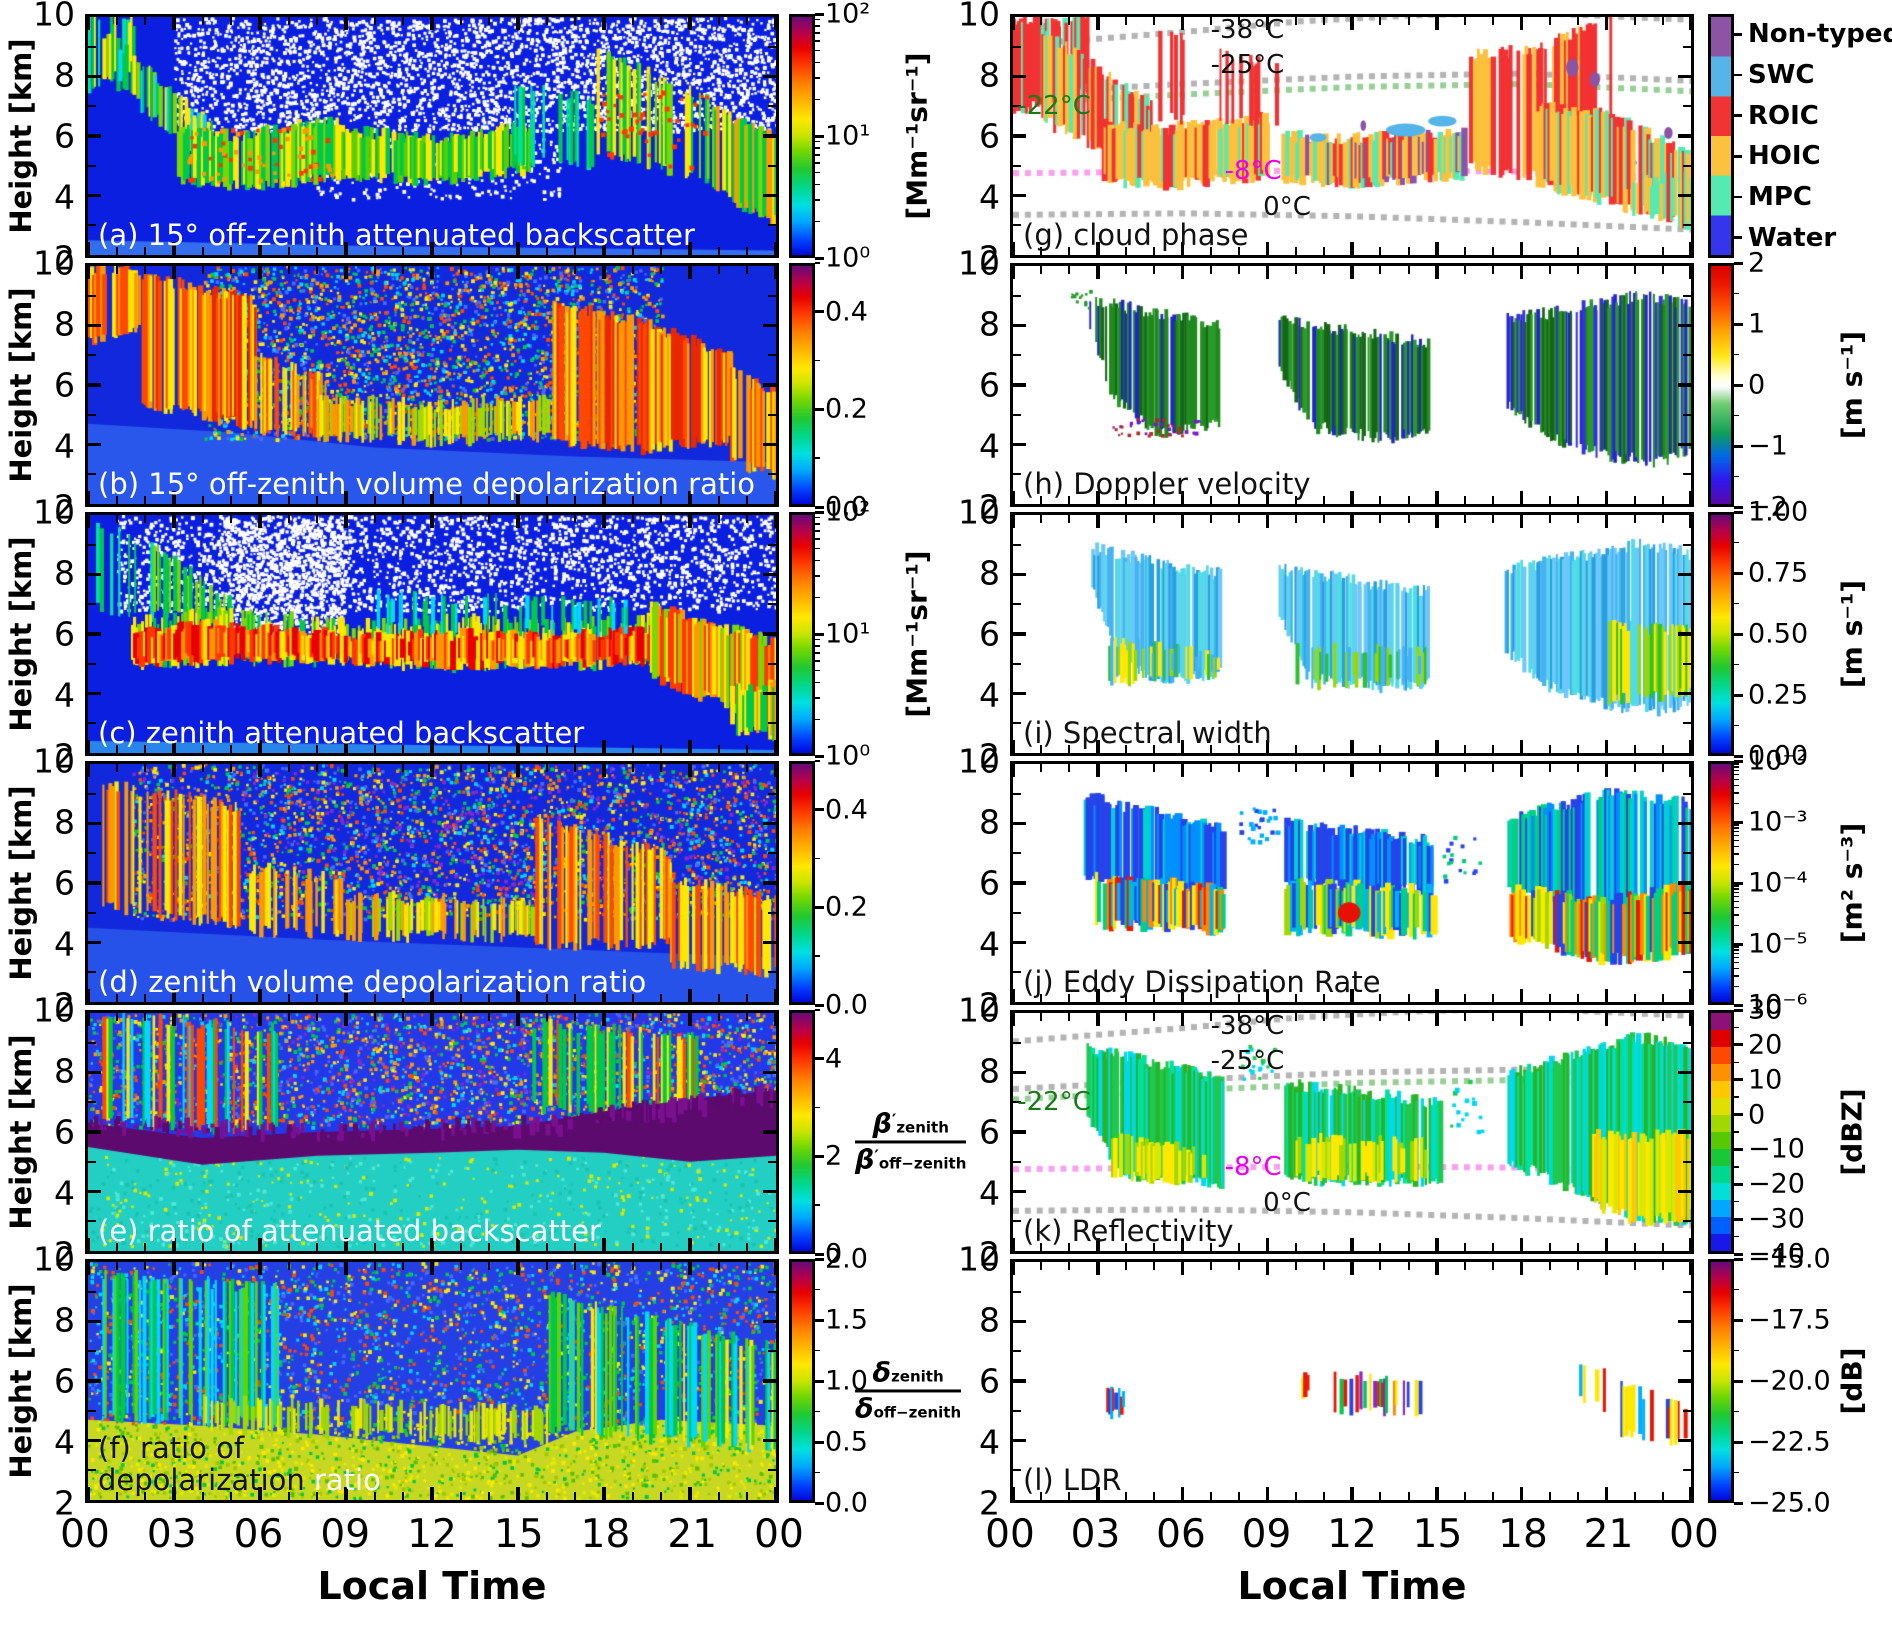 The image size is (1892, 1627). What do you see at coordinates (1765, 1080) in the screenshot?
I see `colorbar-tick-label: 10` at bounding box center [1765, 1080].